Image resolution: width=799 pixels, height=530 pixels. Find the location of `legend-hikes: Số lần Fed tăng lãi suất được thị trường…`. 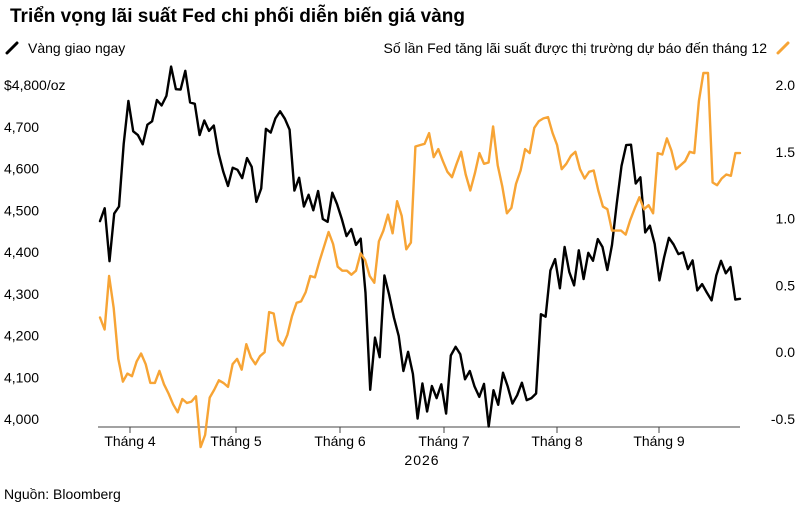

legend-hikes: Số lần Fed tăng lãi suất được thị trường… is located at coordinates (588, 48).